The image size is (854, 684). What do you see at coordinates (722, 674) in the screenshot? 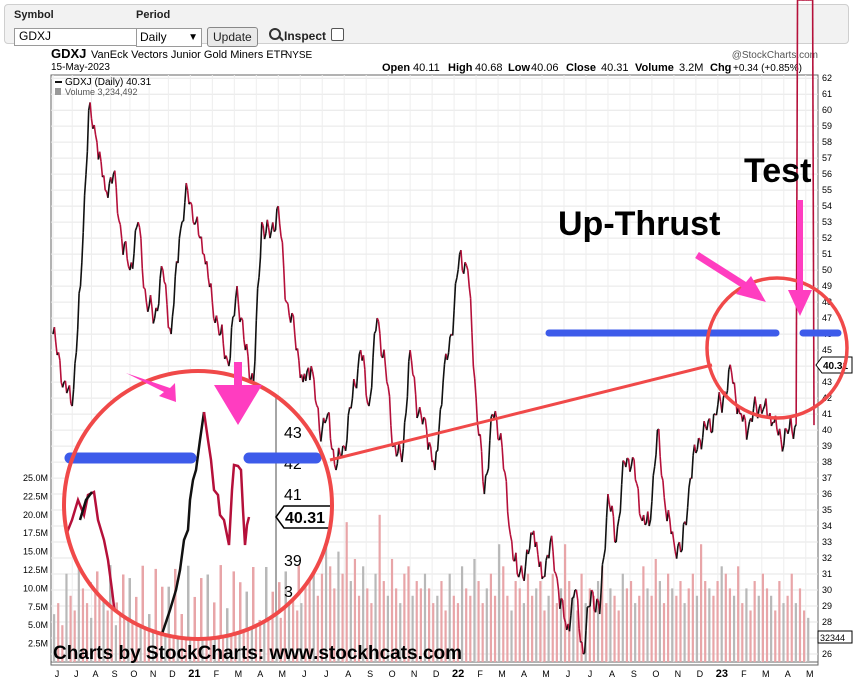
I see `x-tick-label: 23` at bounding box center [722, 674].